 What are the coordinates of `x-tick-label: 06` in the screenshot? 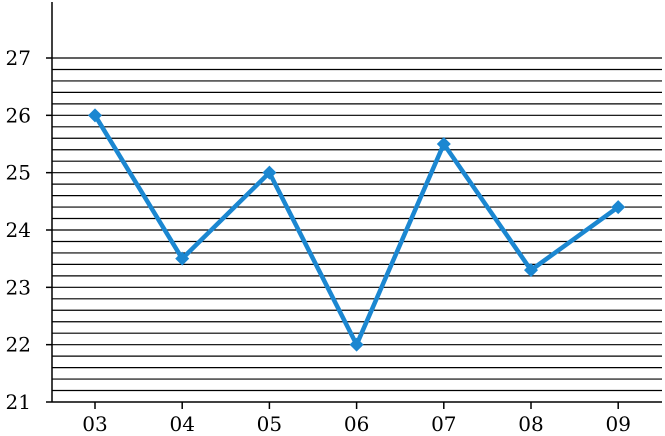 It's located at (356, 424).